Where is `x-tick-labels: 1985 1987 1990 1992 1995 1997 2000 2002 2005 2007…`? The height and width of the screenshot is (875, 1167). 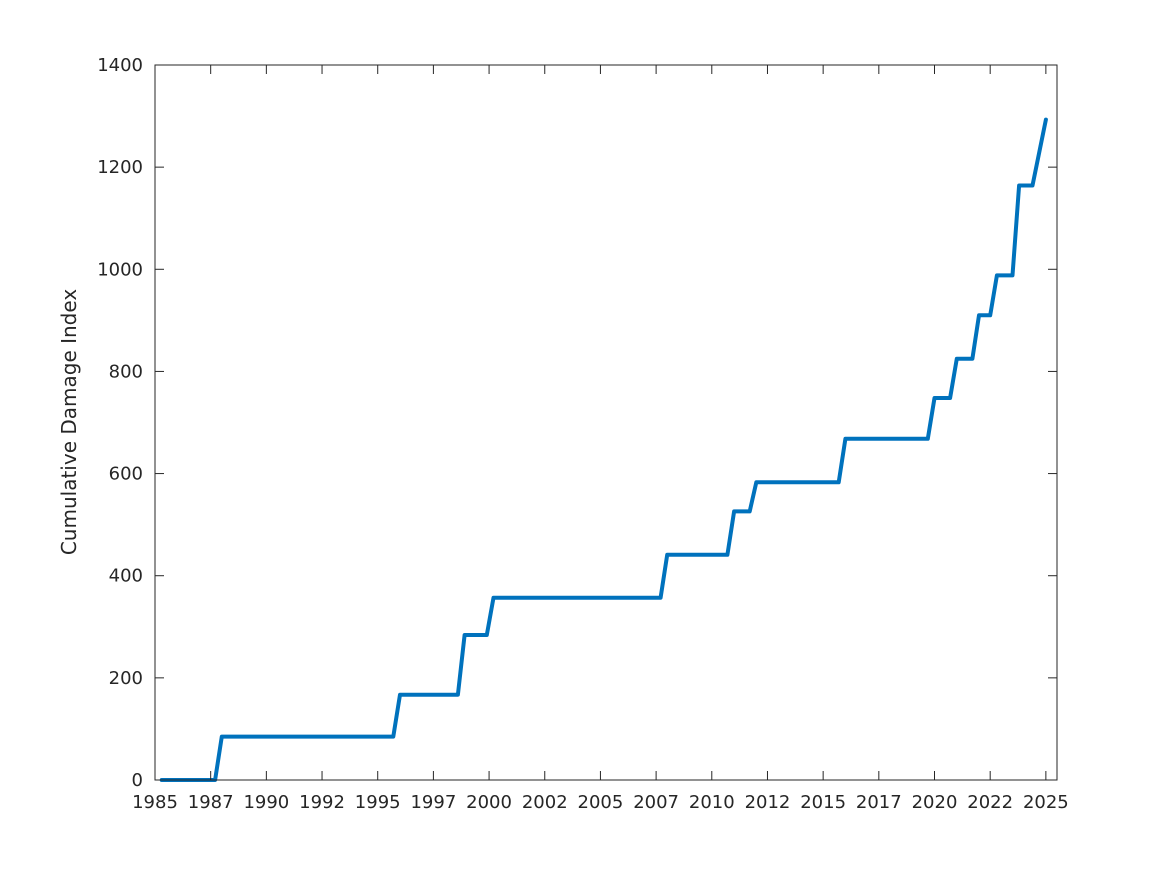 x-tick-labels: 1985 1987 1990 1992 1995 1997 2000 2002 2005 2007… is located at coordinates (600, 802).